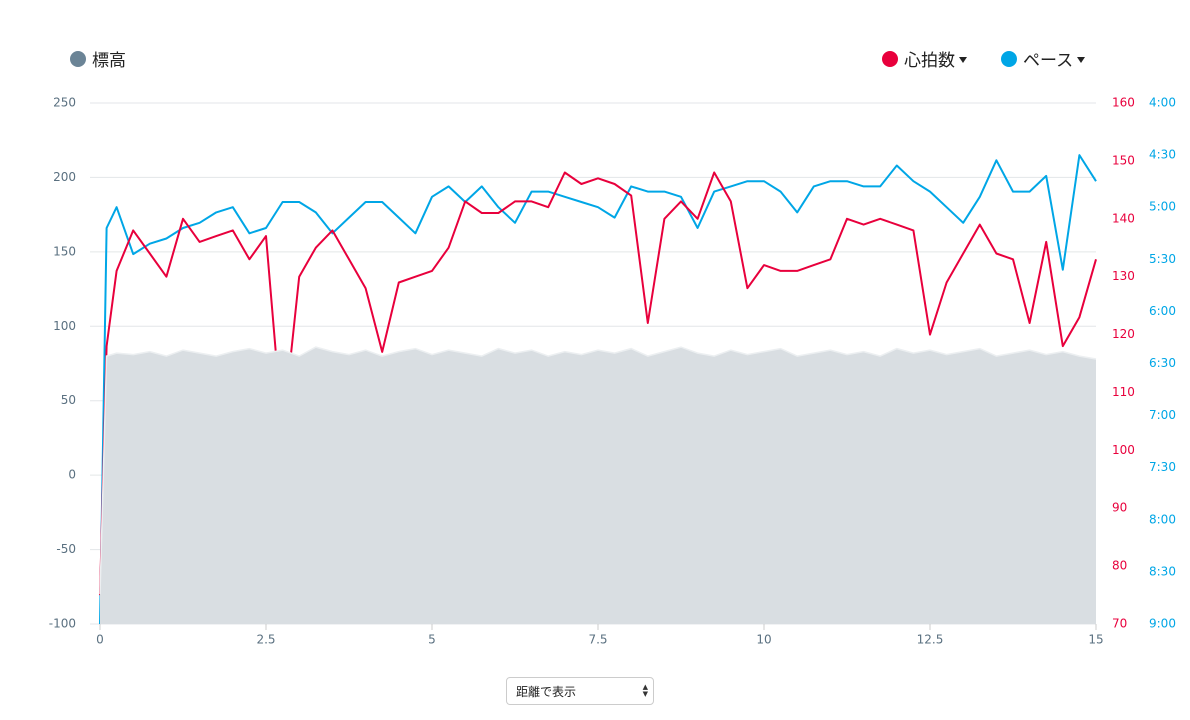 This screenshot has width=1190, height=720. Describe the element at coordinates (1162, 103) in the screenshot. I see `tick-label: 4:00` at that location.